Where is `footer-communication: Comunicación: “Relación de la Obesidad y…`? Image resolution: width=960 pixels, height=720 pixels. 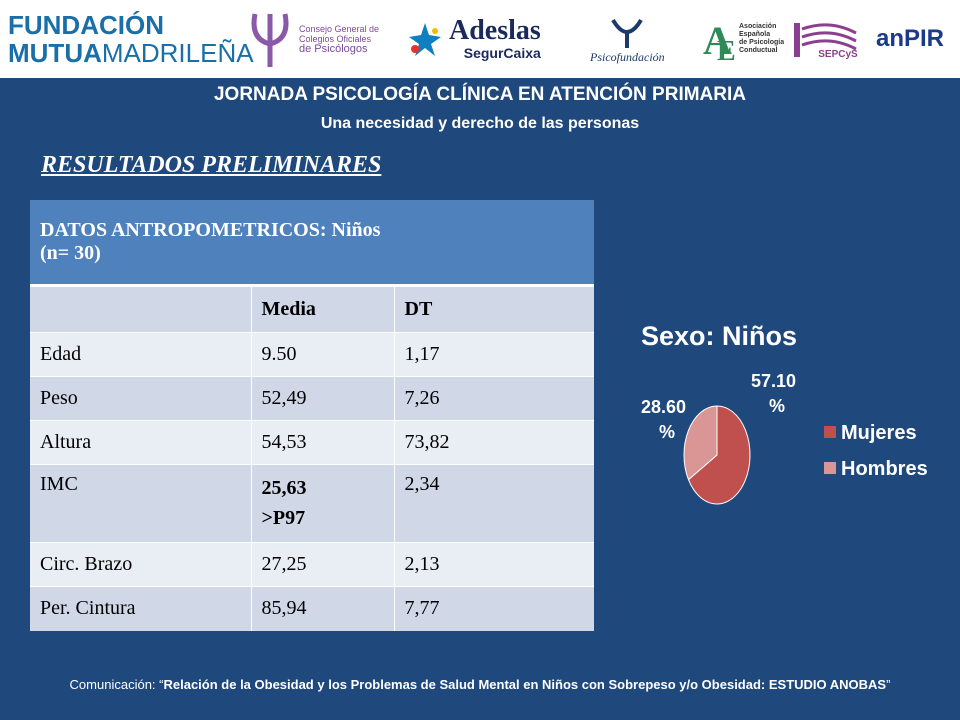 footer-communication: Comunicación: “Relación de la Obesidad y… is located at coordinates (480, 684).